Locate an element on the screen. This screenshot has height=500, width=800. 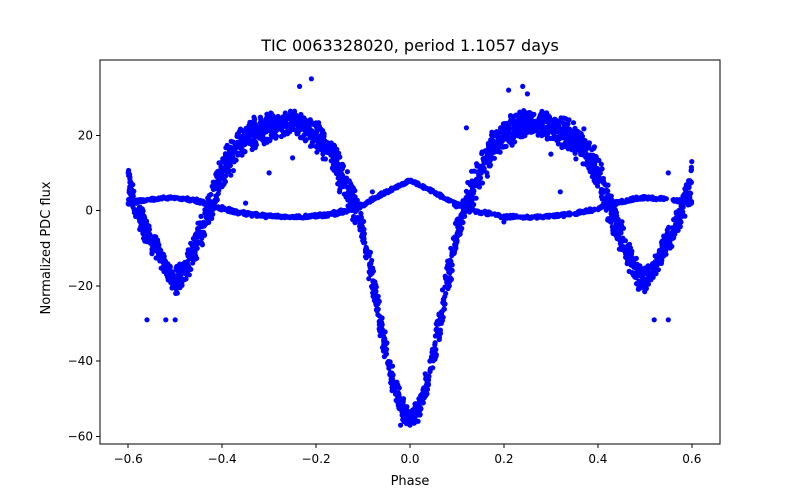
x-tick-label: 0.4 is located at coordinates (597, 459).